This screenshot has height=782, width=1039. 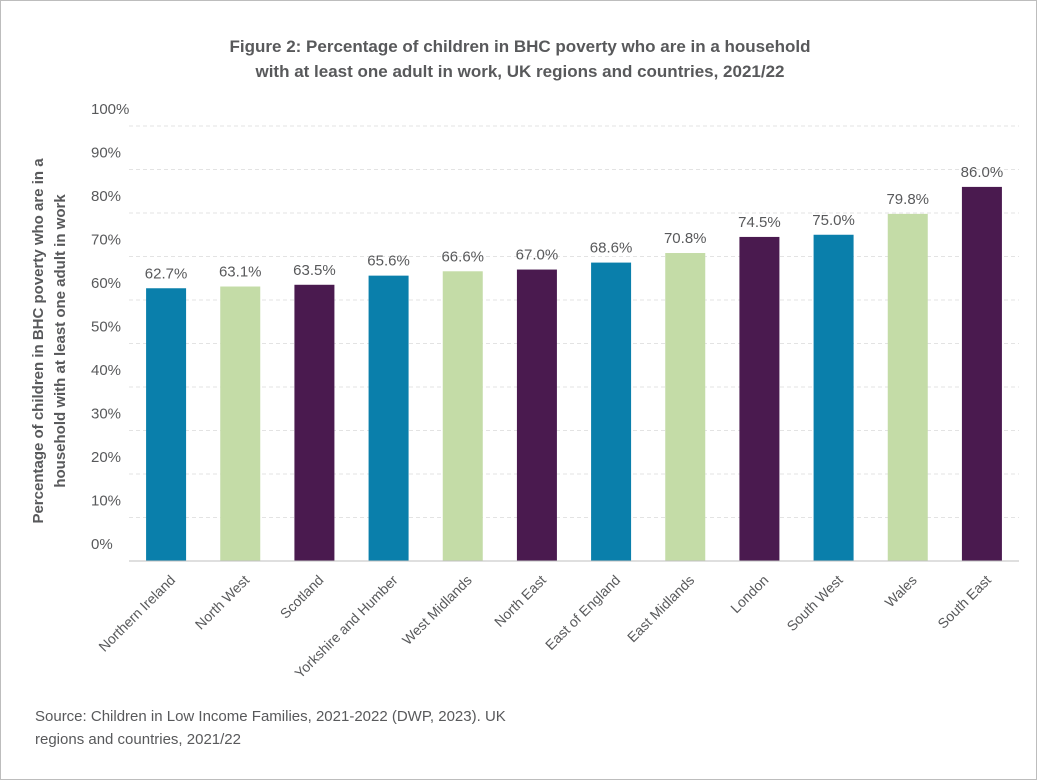 I want to click on x-tick-label: East Midlands, so click(x=660, y=608).